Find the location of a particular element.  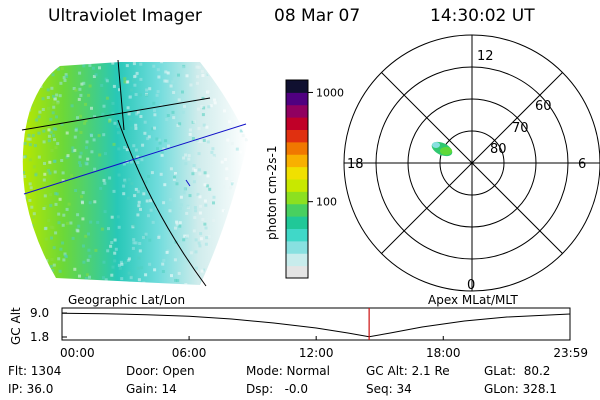

status-gain: Gain: 14 is located at coordinates (151, 389).